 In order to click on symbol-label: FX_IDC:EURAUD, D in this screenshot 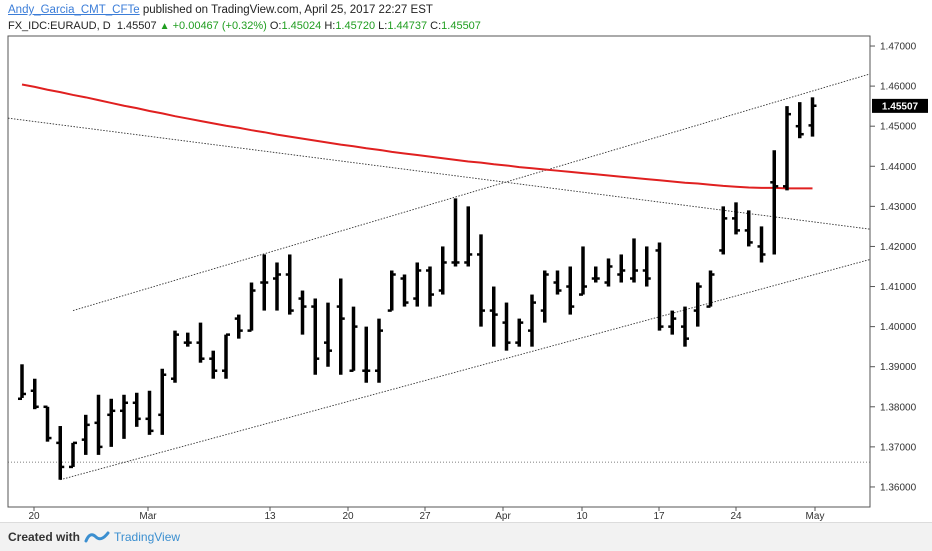, I will do `click(59, 26)`.